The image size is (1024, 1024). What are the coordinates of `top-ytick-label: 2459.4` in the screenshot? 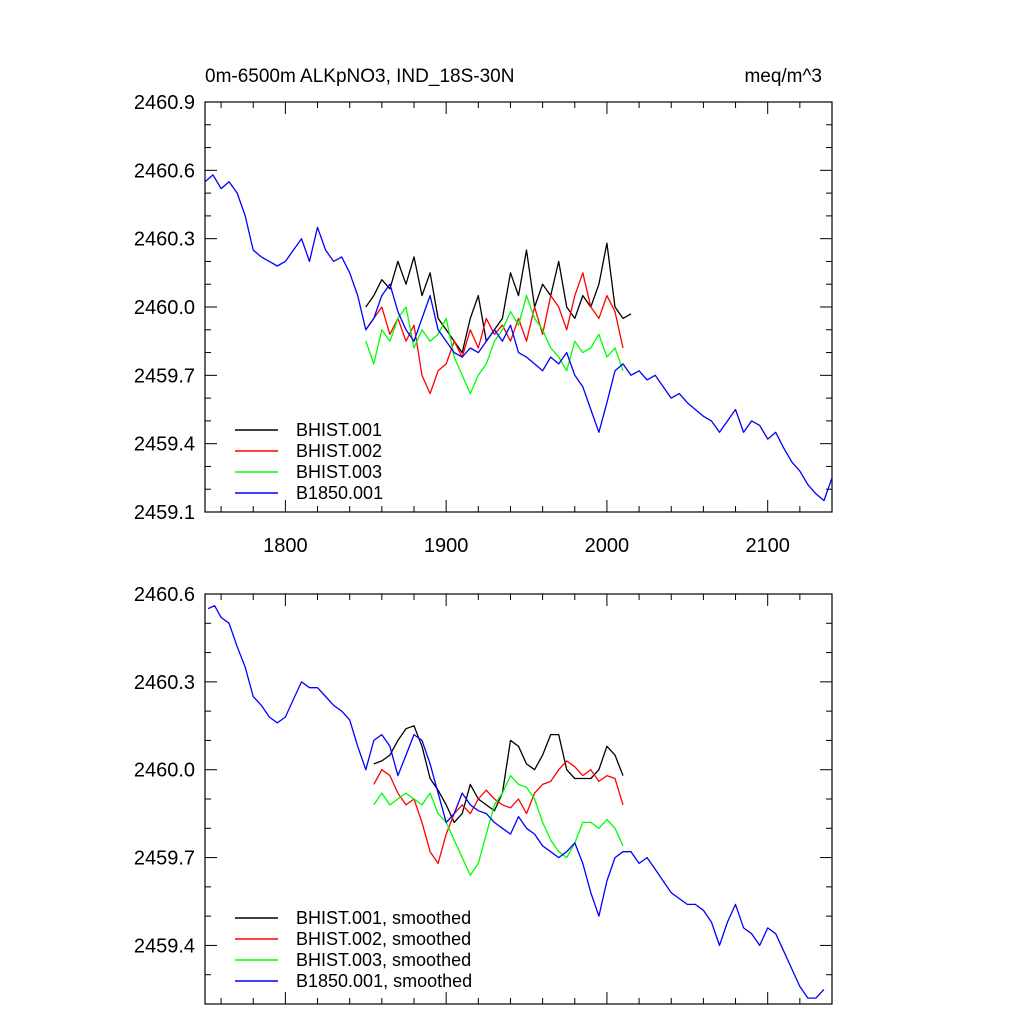 It's located at (164, 445).